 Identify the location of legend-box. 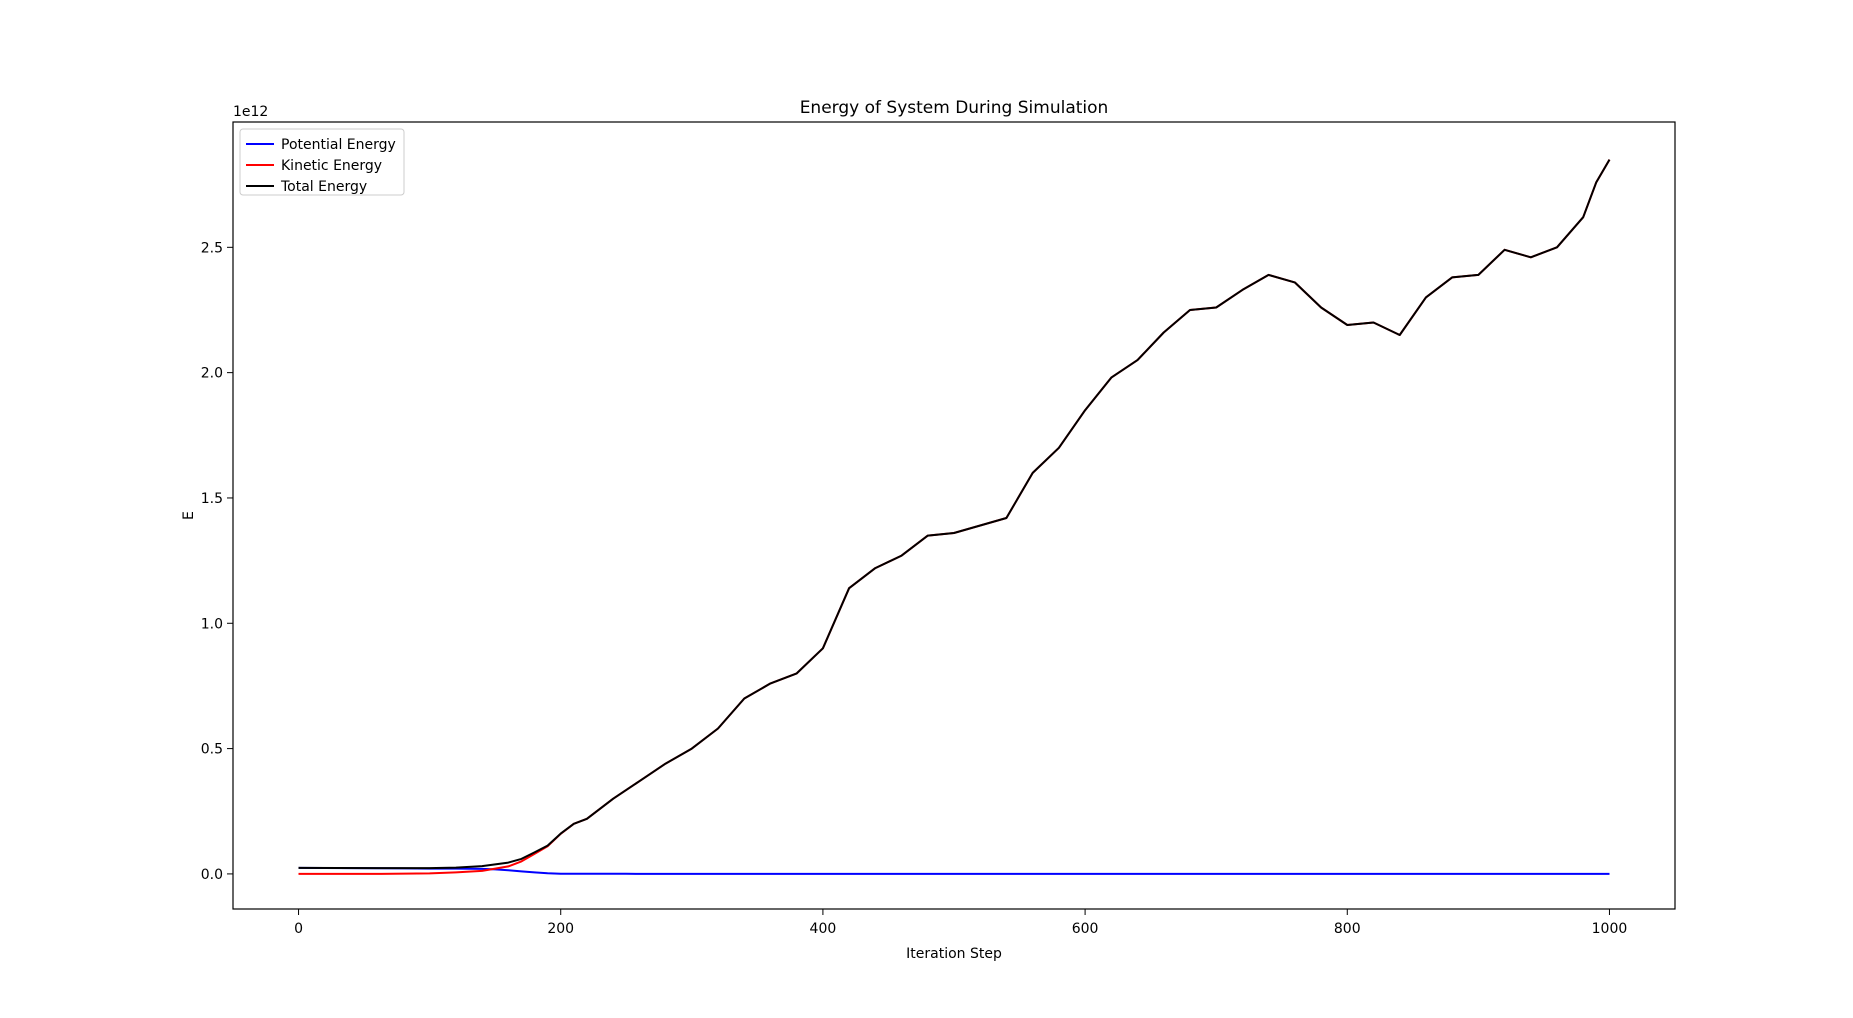
(322, 162).